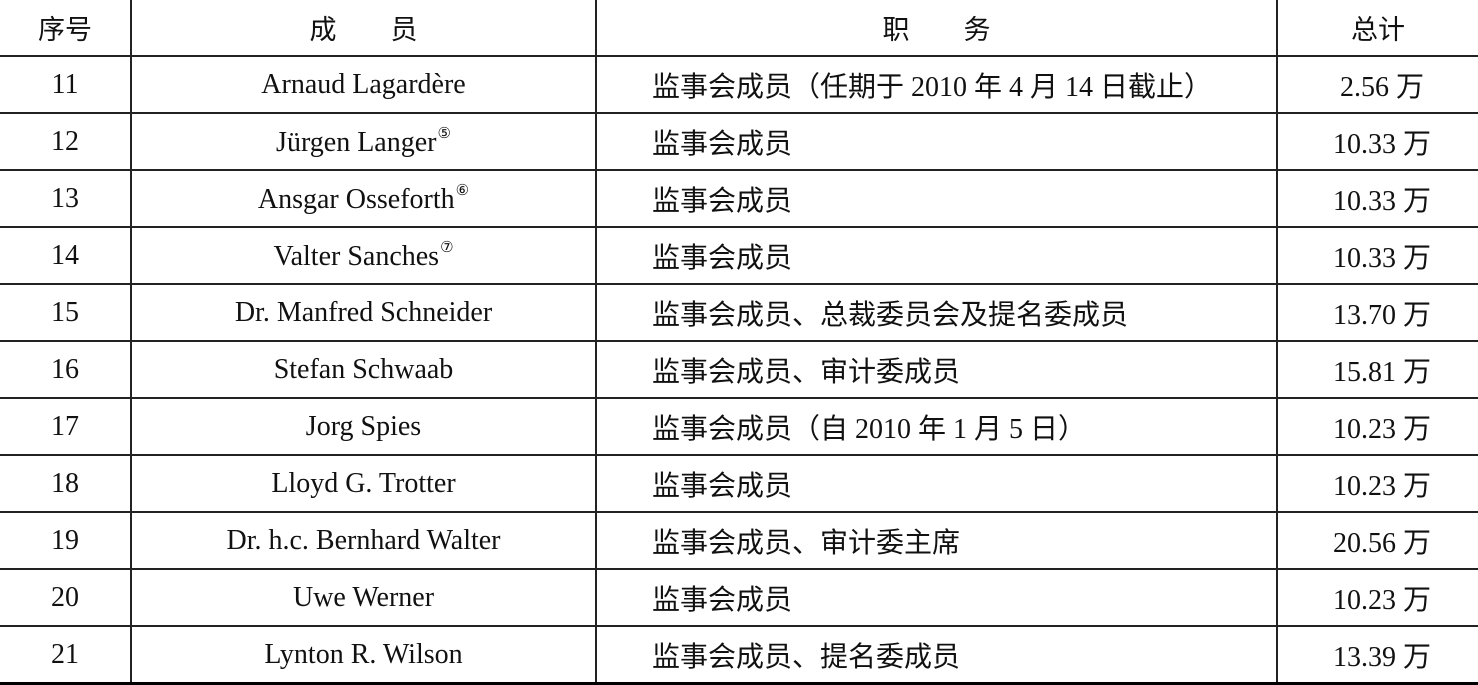  What do you see at coordinates (356, 199) in the screenshot?
I see `member-name: Ansgar Osseforth` at bounding box center [356, 199].